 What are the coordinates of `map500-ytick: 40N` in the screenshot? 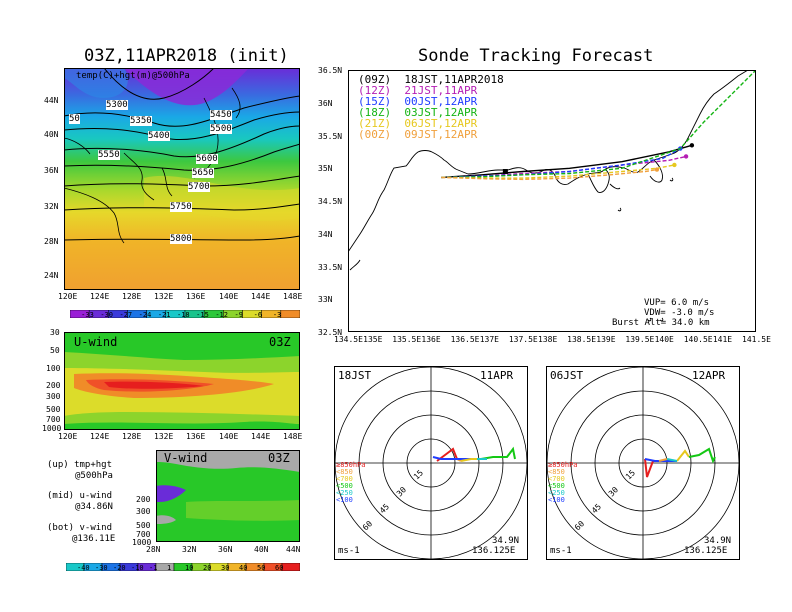 It's located at (51, 134).